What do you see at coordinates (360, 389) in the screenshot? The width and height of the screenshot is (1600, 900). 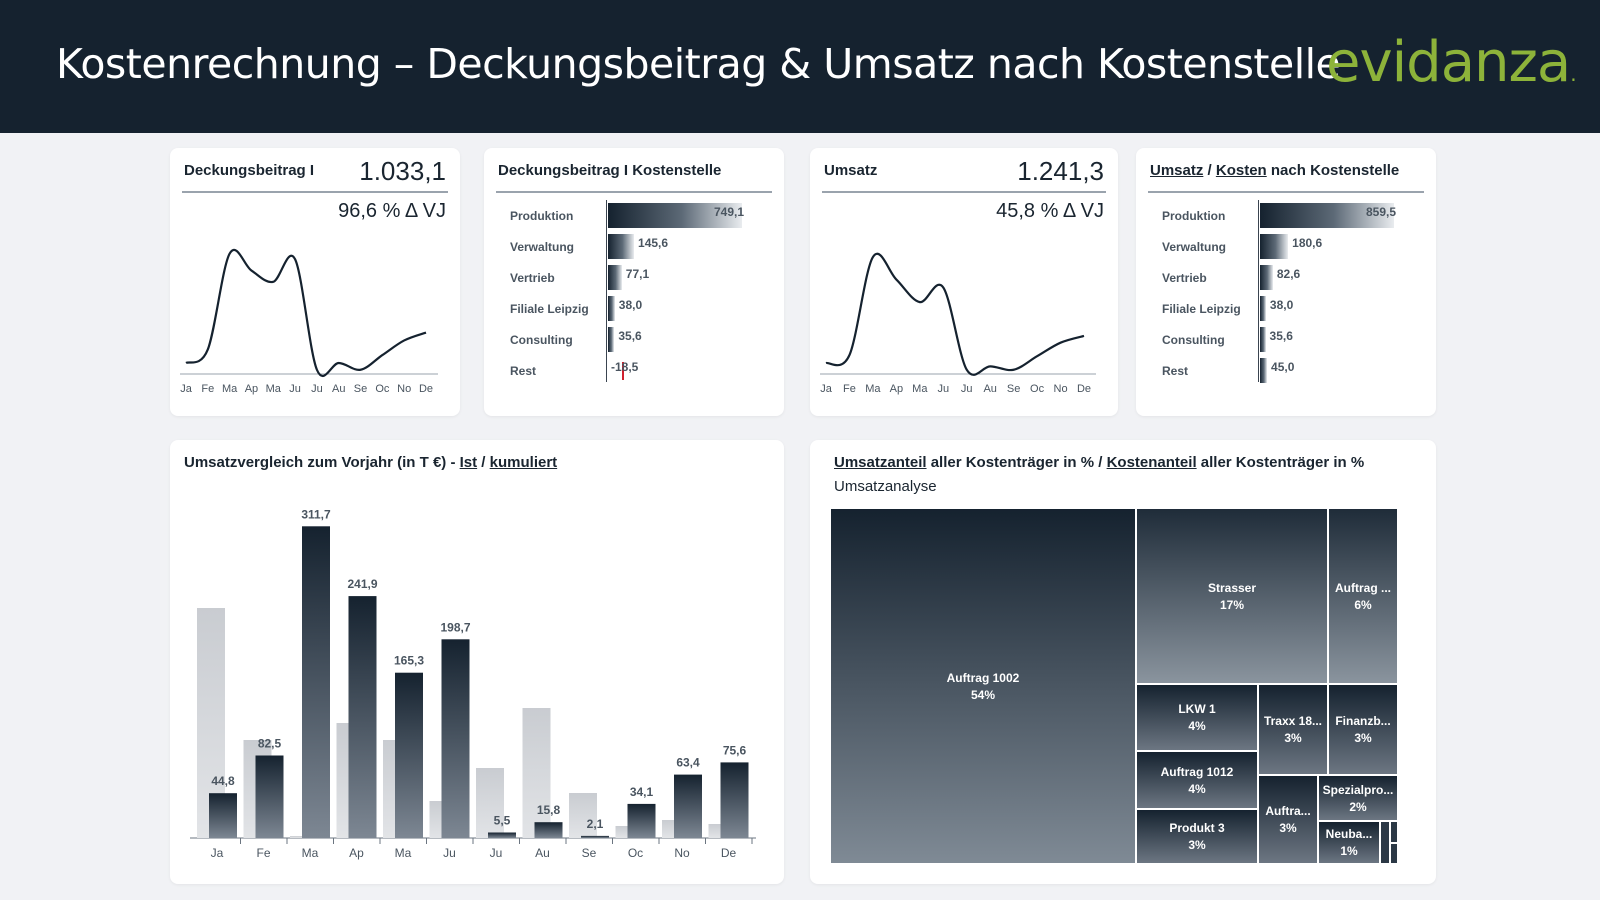 I see `db-line-tick-label: Se` at bounding box center [360, 389].